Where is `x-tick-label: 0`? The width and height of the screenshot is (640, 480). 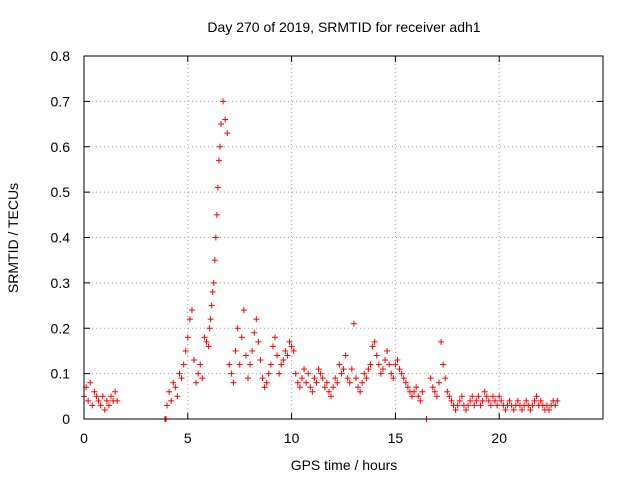
x-tick-label: 0 is located at coordinates (84, 438).